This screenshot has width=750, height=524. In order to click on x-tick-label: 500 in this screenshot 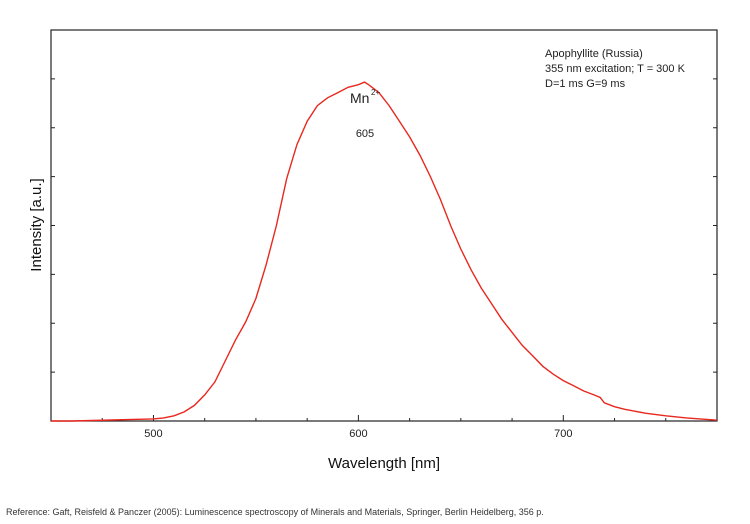, I will do `click(153, 434)`.